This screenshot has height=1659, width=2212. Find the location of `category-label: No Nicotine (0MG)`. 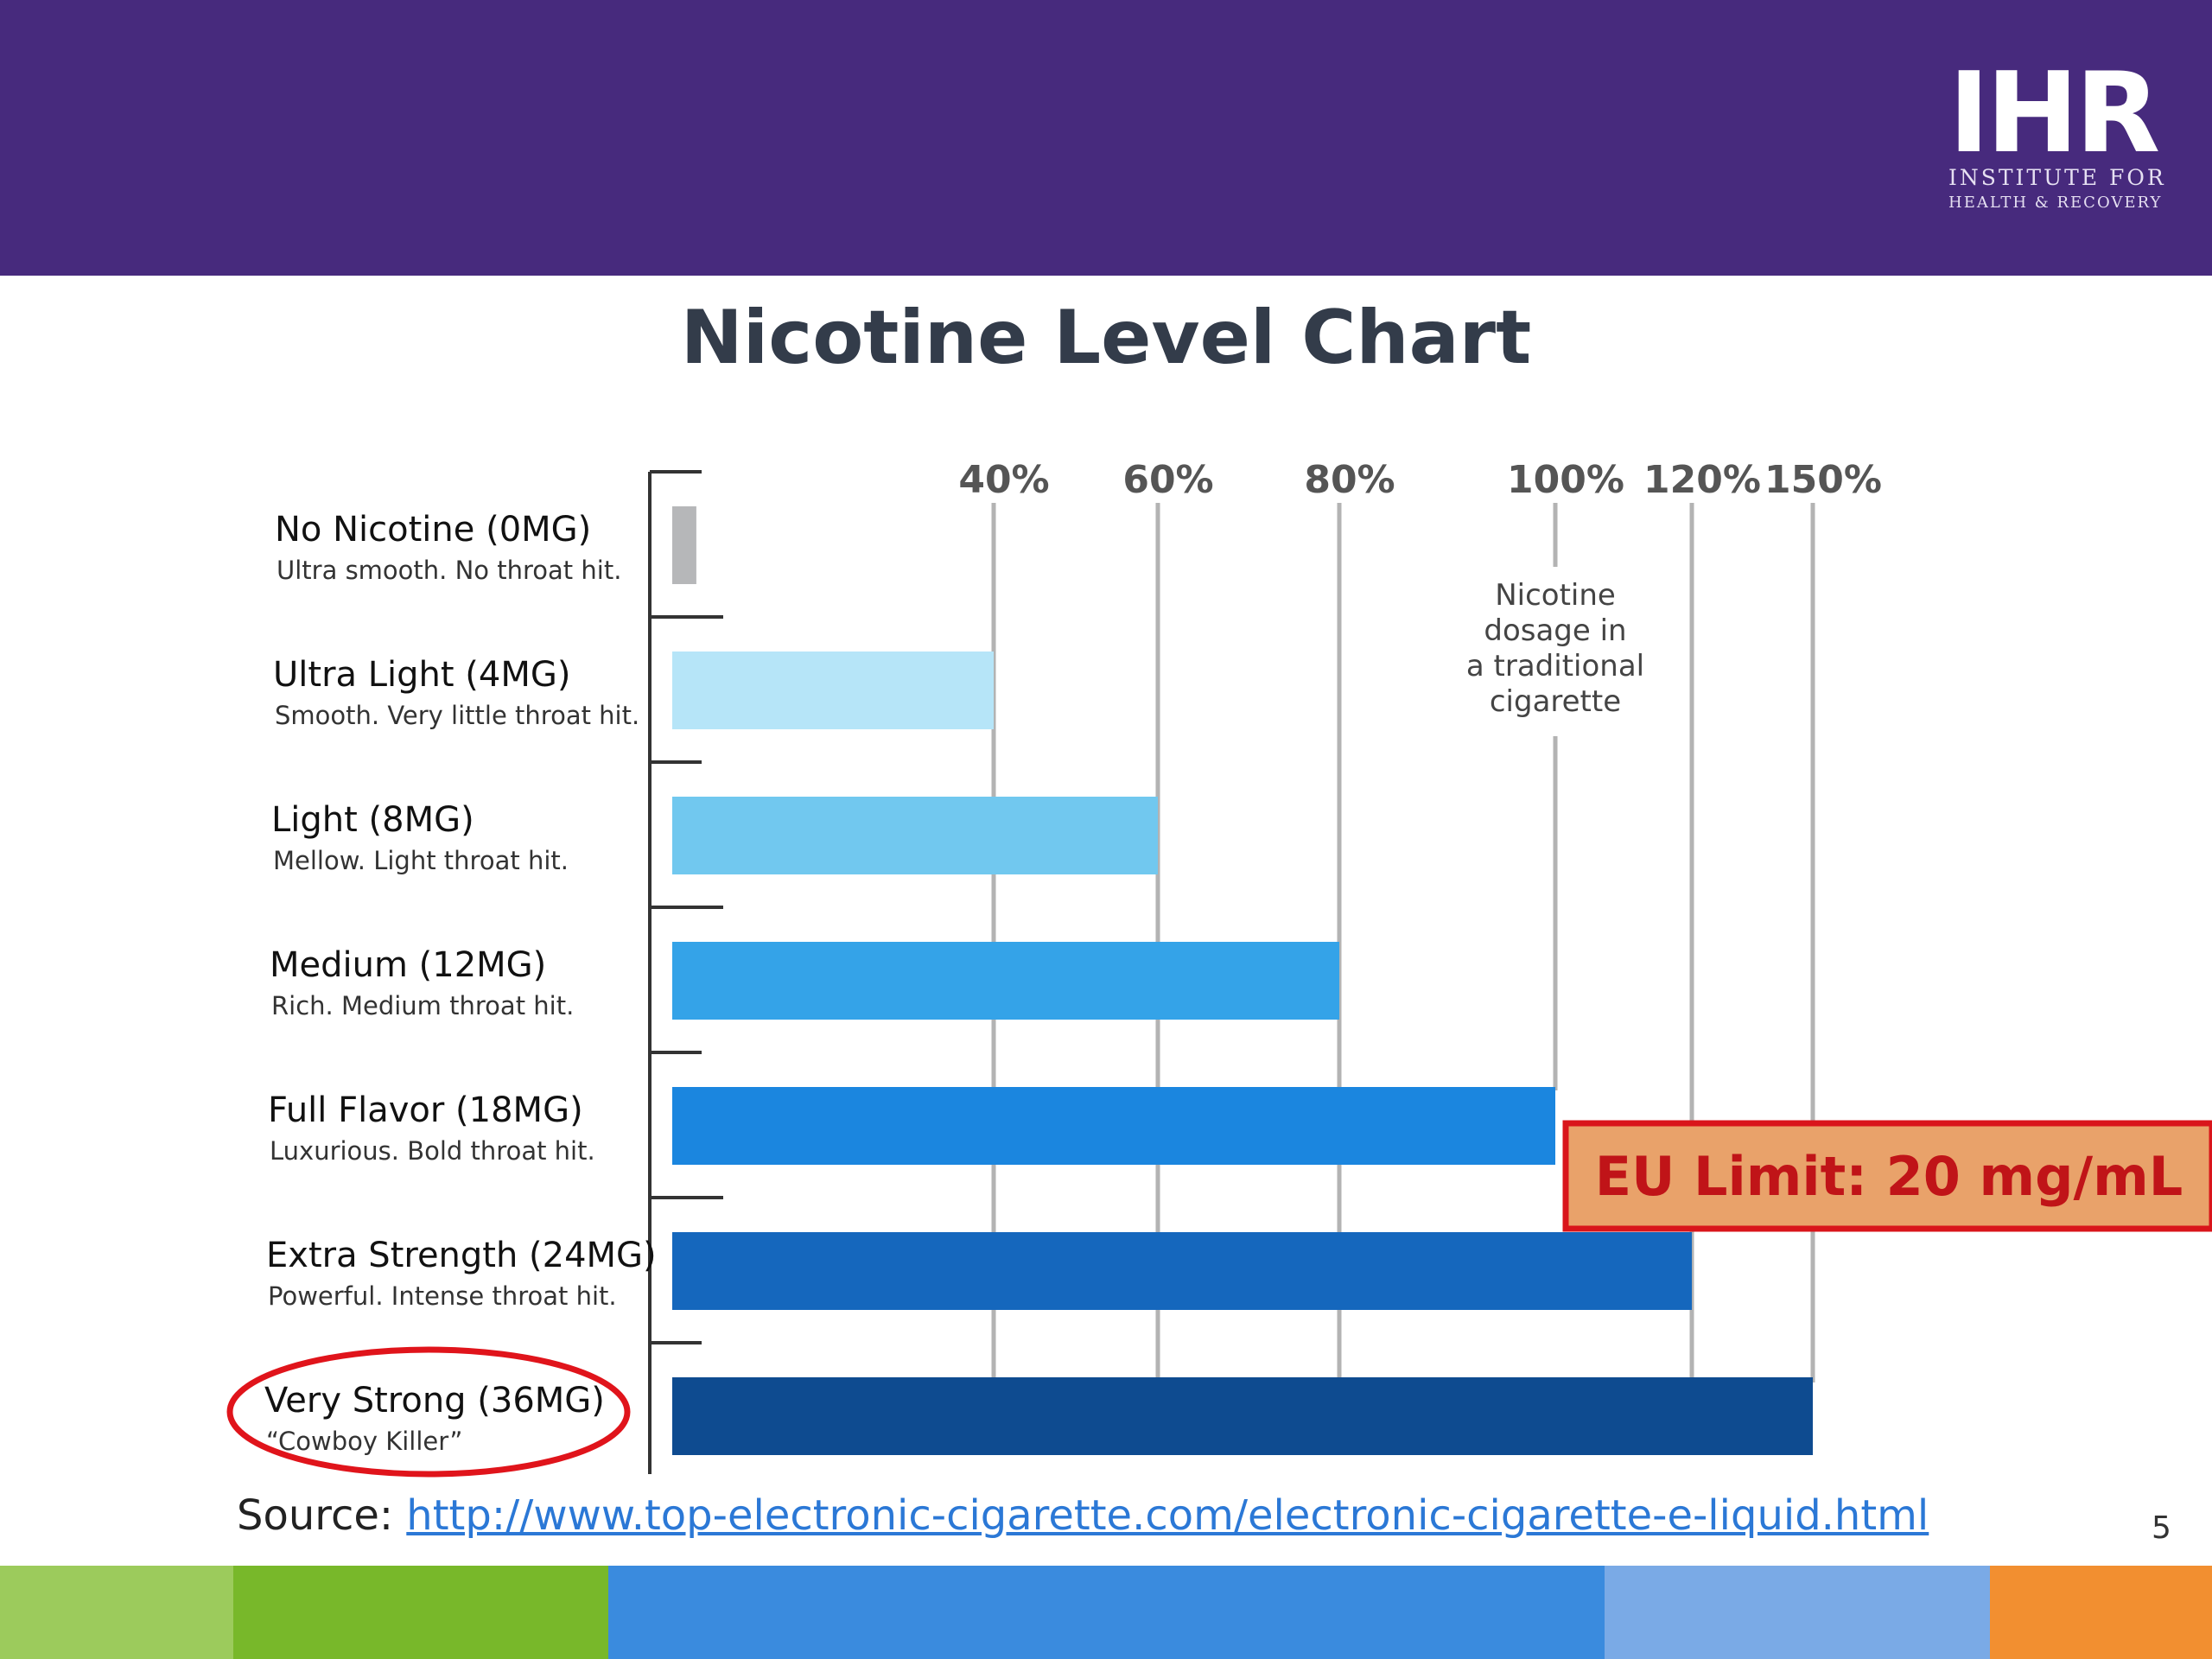

category-label: No Nicotine (0MG) is located at coordinates (433, 530).